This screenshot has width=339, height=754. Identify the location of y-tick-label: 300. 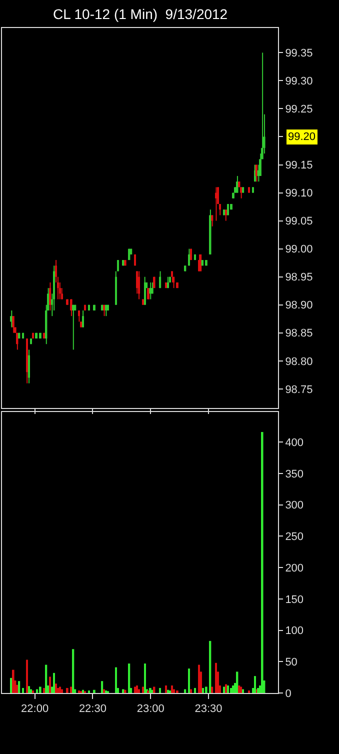
(294, 506).